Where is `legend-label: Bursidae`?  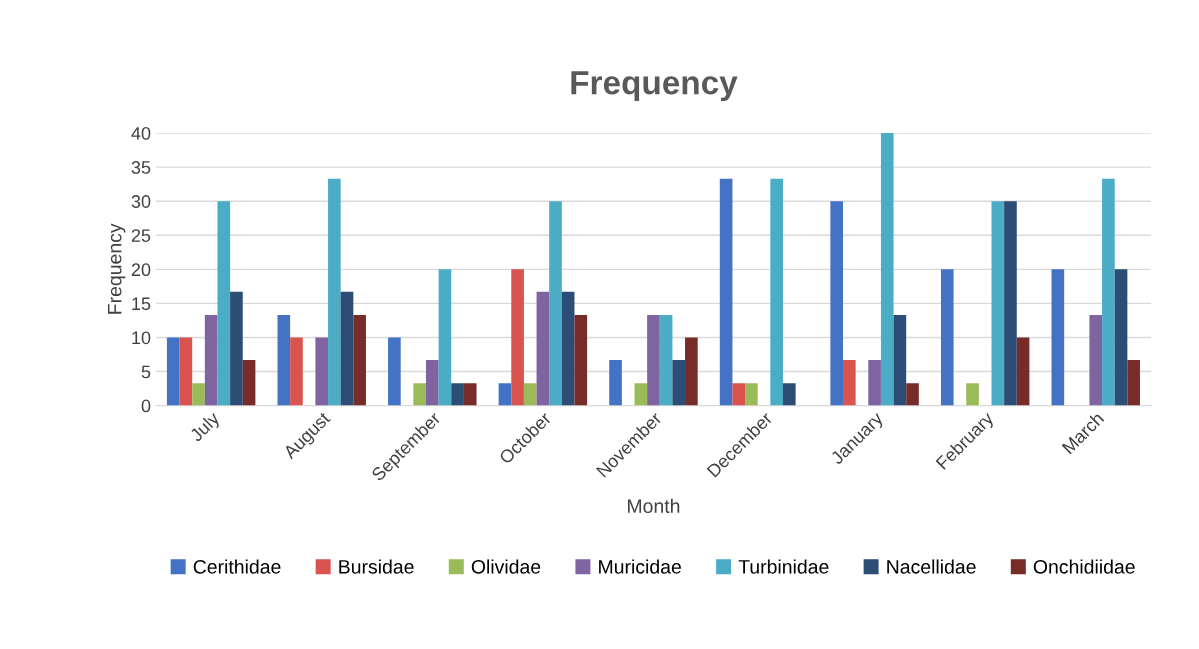
legend-label: Bursidae is located at coordinates (376, 566).